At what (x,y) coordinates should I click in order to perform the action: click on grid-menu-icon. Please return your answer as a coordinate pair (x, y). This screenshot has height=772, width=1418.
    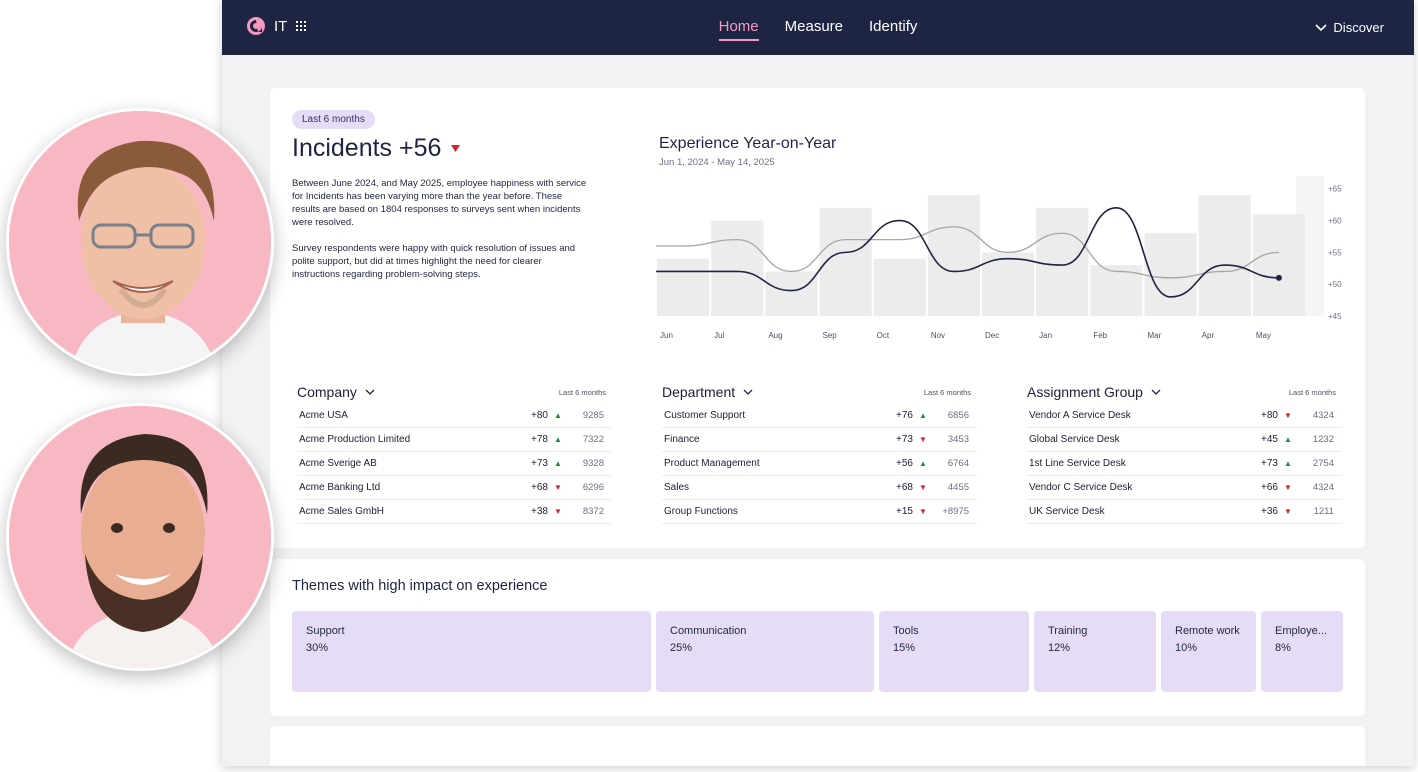
    Looking at the image, I should click on (301, 26).